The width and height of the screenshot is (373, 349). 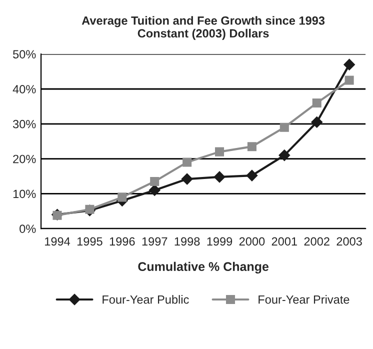 I want to click on x-tick-label: 2003, so click(x=349, y=241).